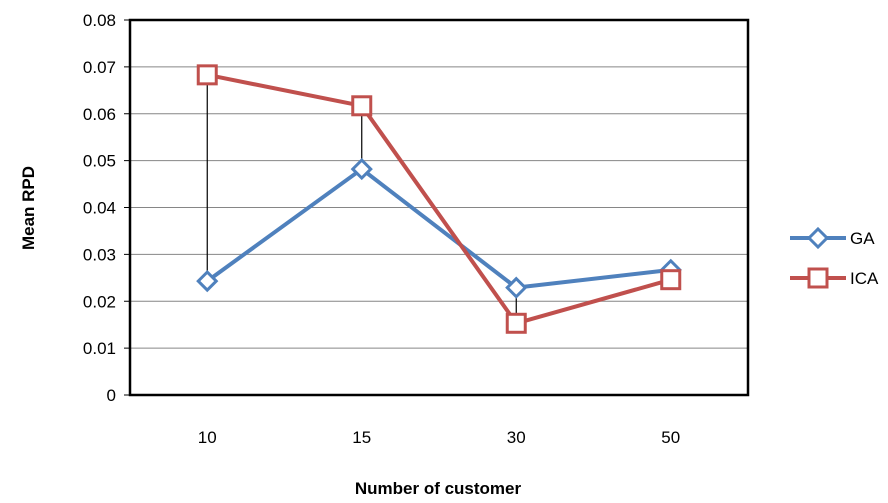 The width and height of the screenshot is (888, 503). What do you see at coordinates (818, 278) in the screenshot?
I see `legend-marker-ica` at bounding box center [818, 278].